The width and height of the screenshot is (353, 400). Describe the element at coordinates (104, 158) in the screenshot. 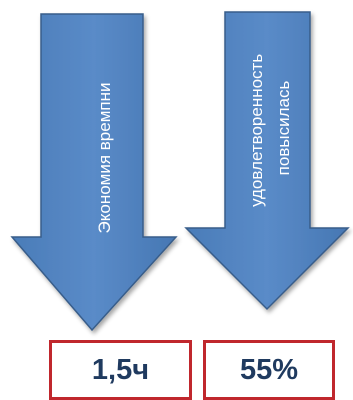

I see `arrow-1-label: Экономия времпни` at that location.